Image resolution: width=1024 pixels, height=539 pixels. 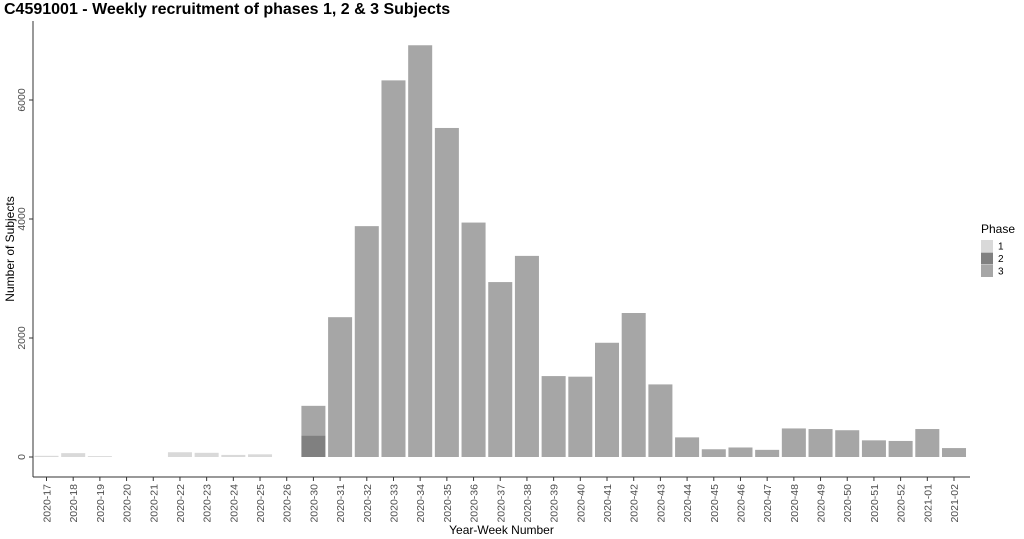 What do you see at coordinates (48, 503) in the screenshot?
I see `x-tick-label: 2020-17` at bounding box center [48, 503].